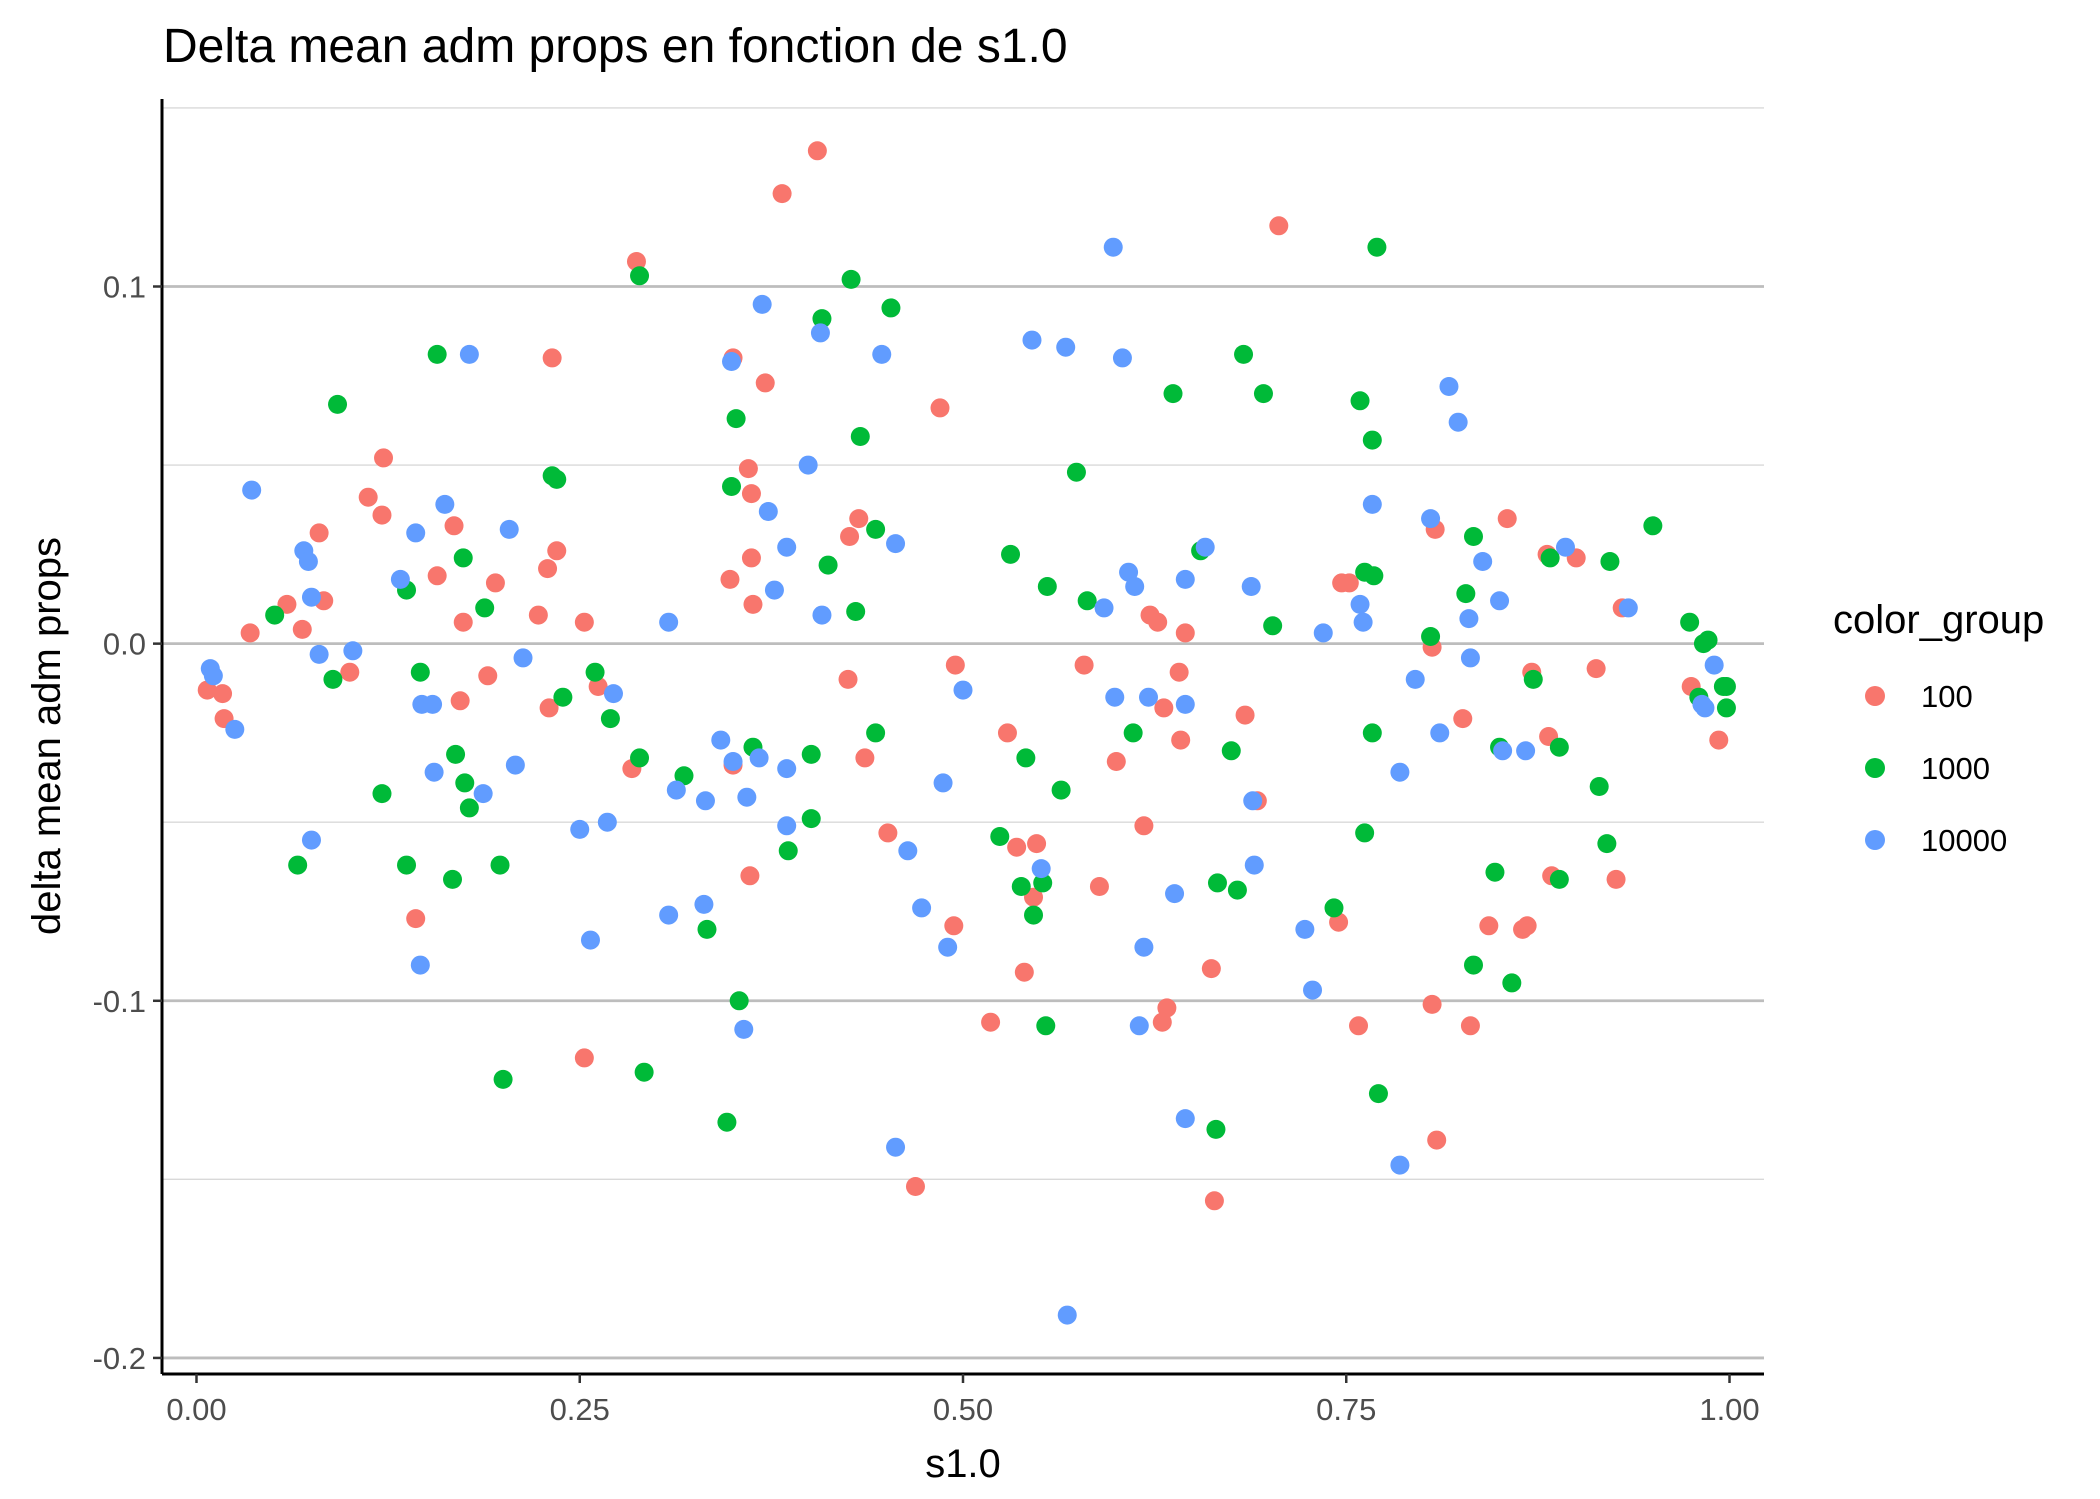 The width and height of the screenshot is (2100, 1499). I want to click on legend-label-10000: 10000, so click(1964, 840).